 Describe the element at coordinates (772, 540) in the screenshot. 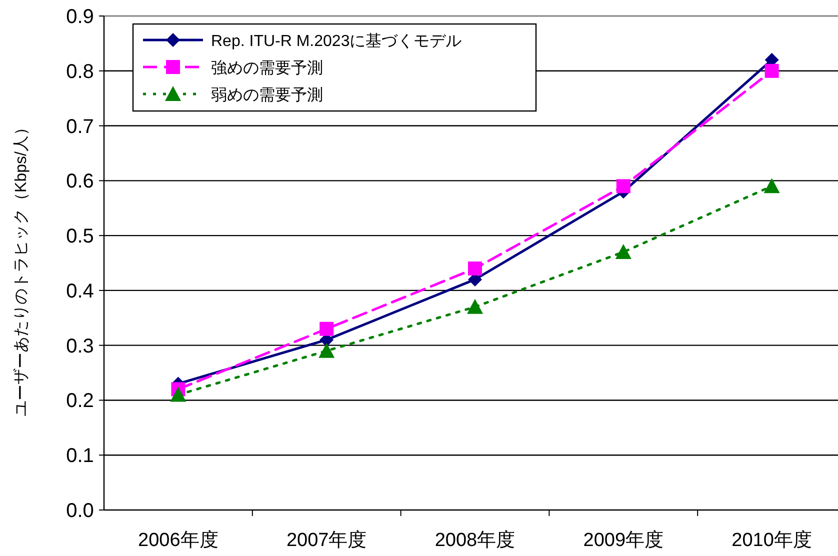

I see `x-tick-label: 2010年度` at that location.